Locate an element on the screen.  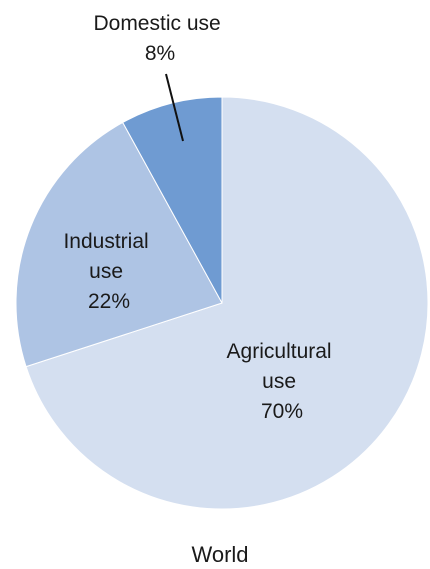
slice-label-domestic: Domestic use 8% is located at coordinates (159, 38).